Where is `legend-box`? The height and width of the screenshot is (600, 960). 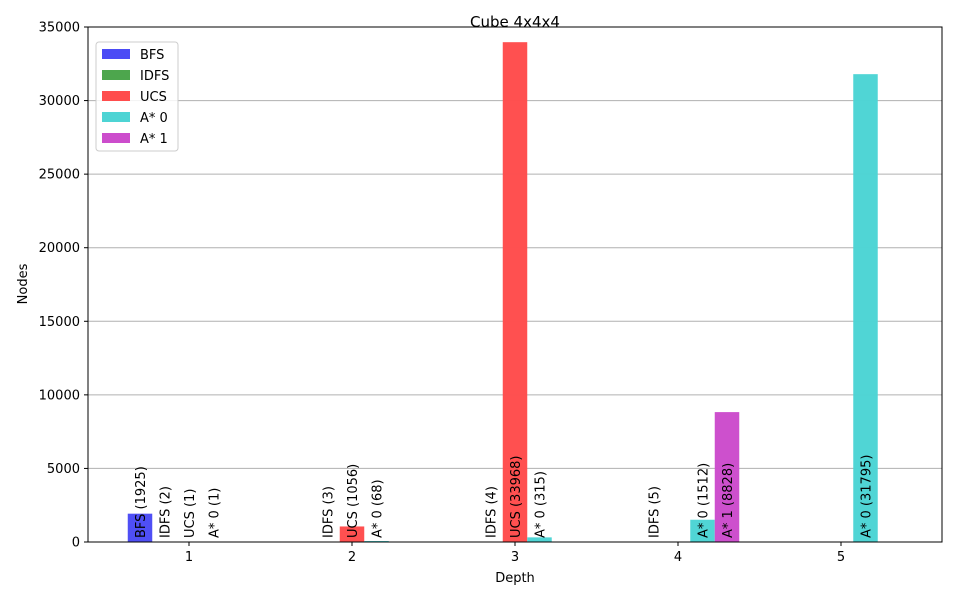
legend-box is located at coordinates (137, 96).